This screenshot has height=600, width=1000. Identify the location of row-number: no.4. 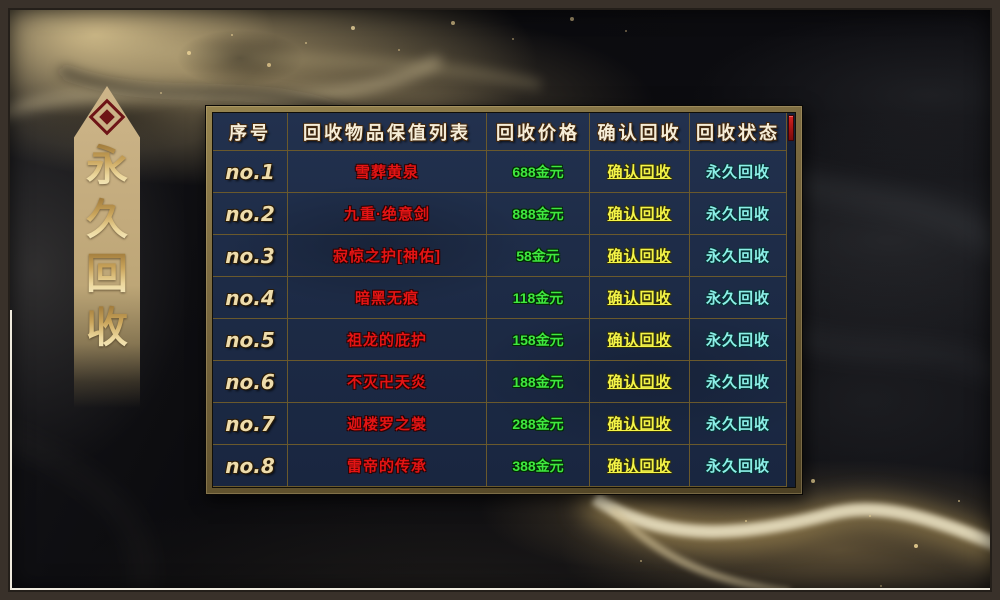
(250, 297).